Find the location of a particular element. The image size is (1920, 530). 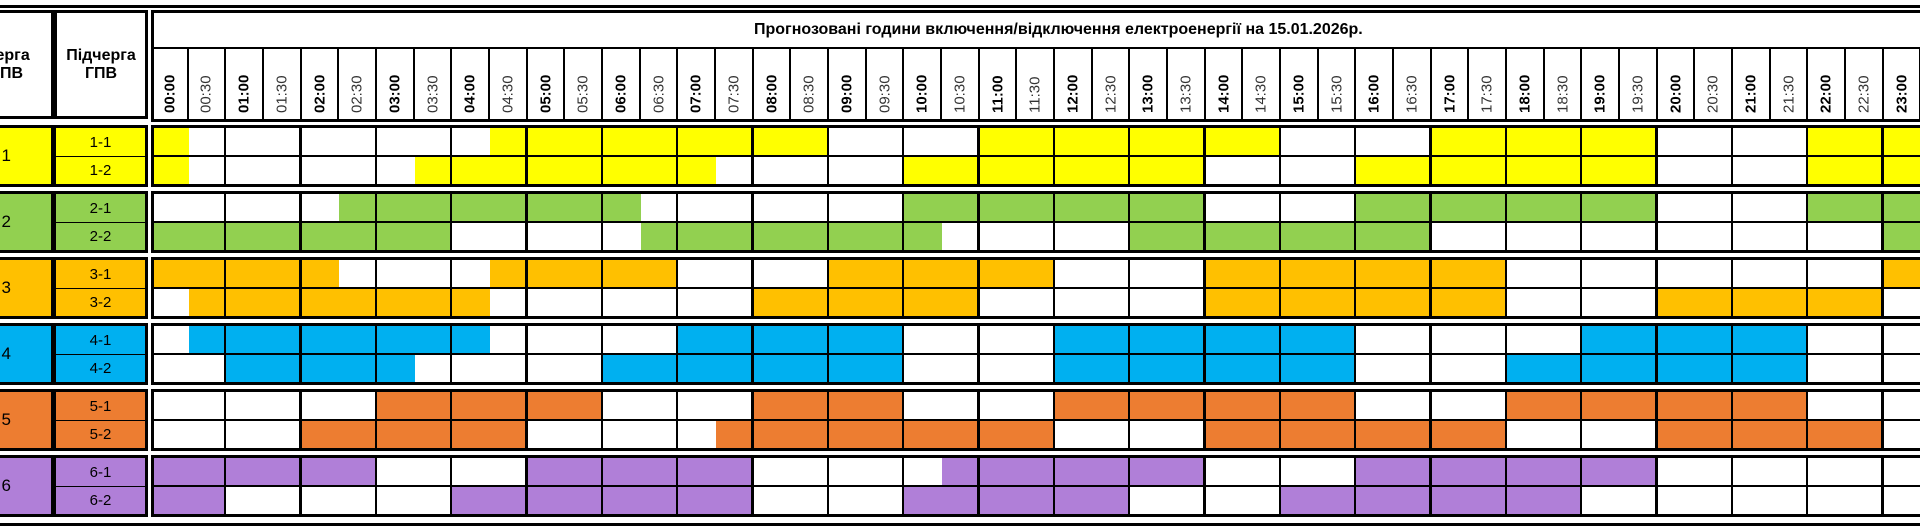

slot-6-2-1900 is located at coordinates (1601, 501).